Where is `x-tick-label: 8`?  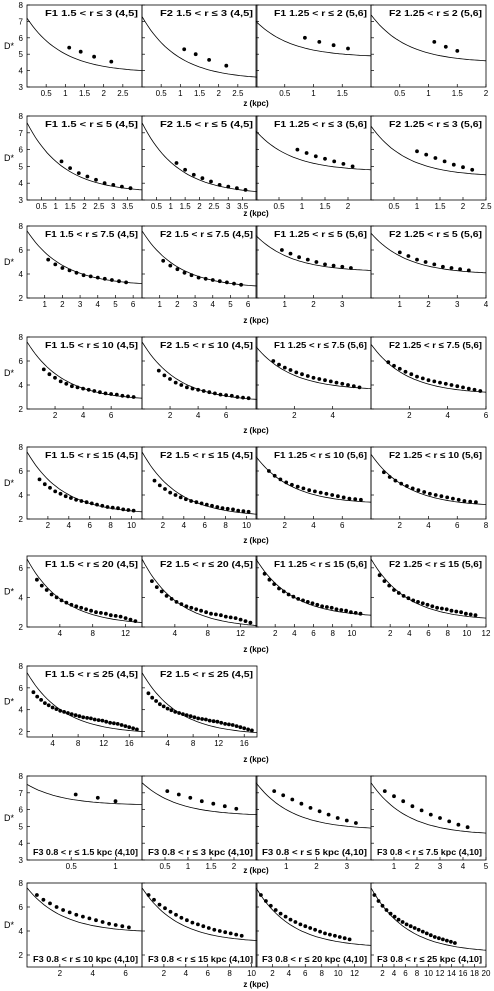 x-tick-label: 8 is located at coordinates (92, 633).